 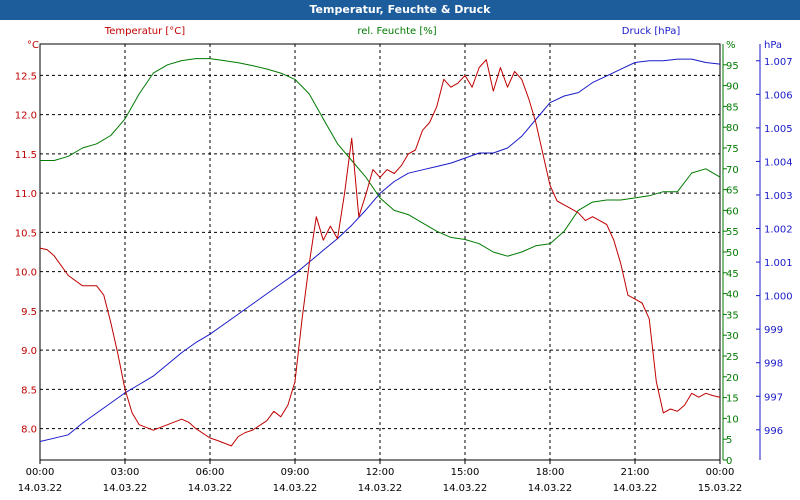 What do you see at coordinates (26, 116) in the screenshot?
I see `temperature-tick-label: 12.0` at bounding box center [26, 116].